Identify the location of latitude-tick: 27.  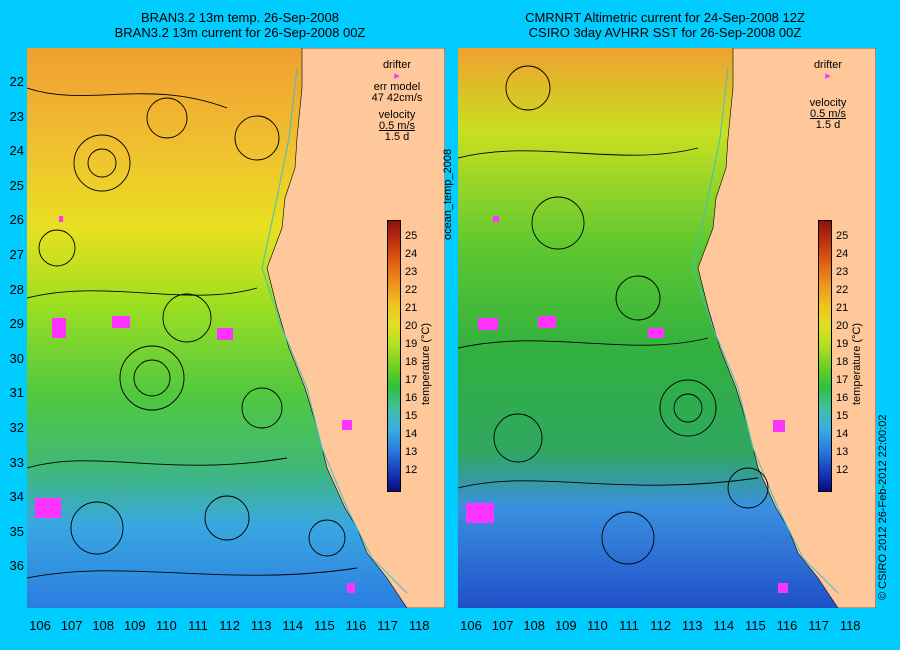
(16, 254).